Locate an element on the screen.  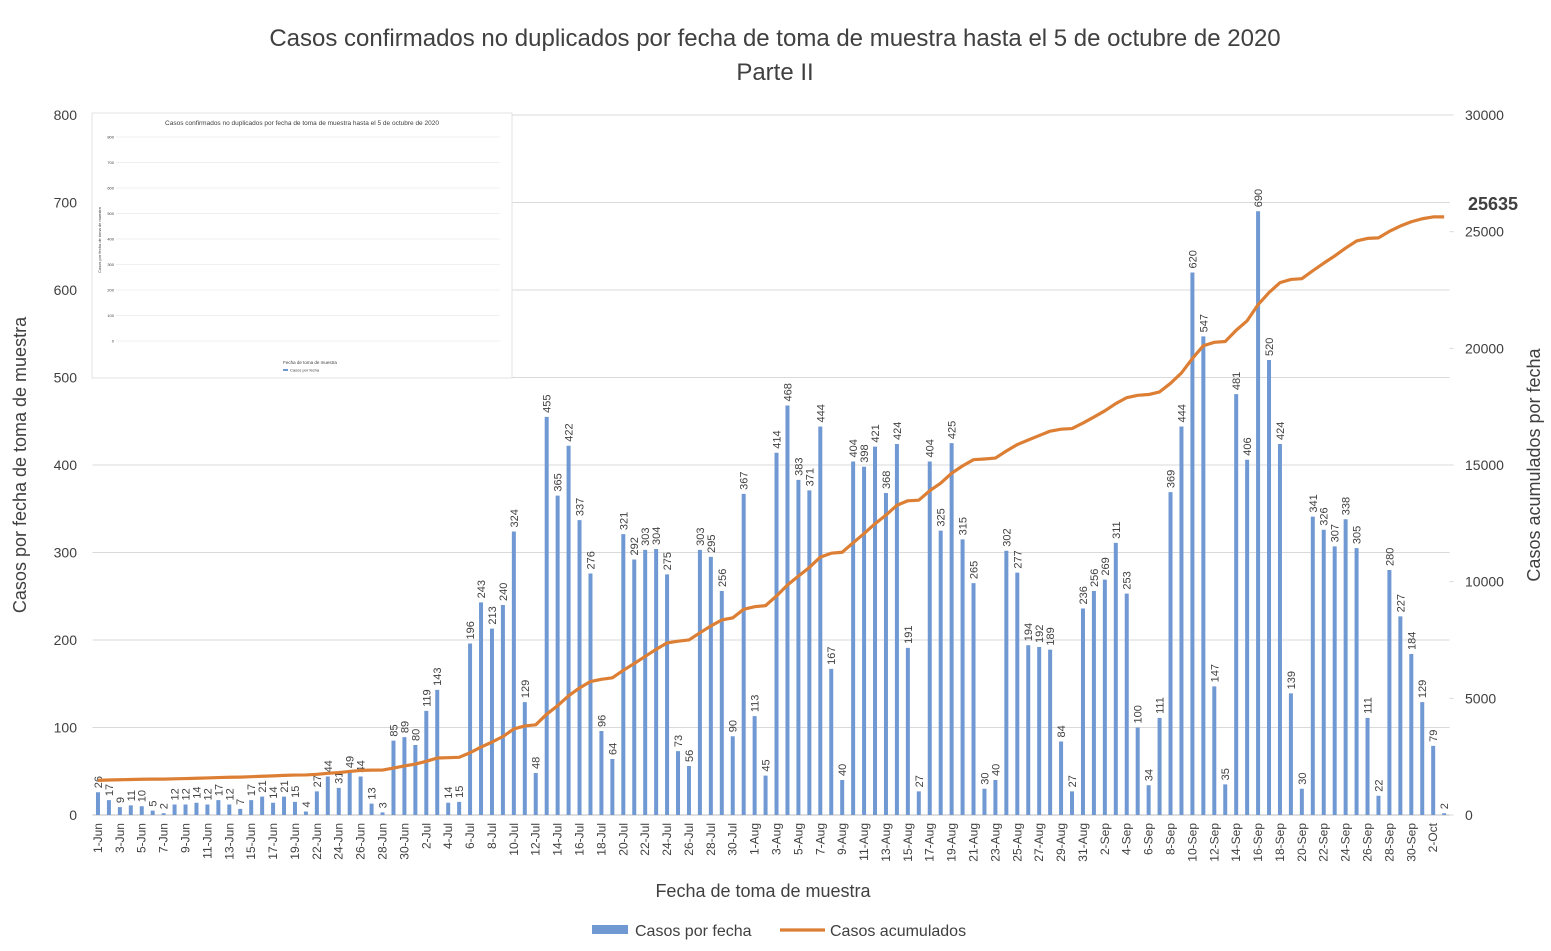
x-tick-label: 13-Aug is located at coordinates (886, 842).